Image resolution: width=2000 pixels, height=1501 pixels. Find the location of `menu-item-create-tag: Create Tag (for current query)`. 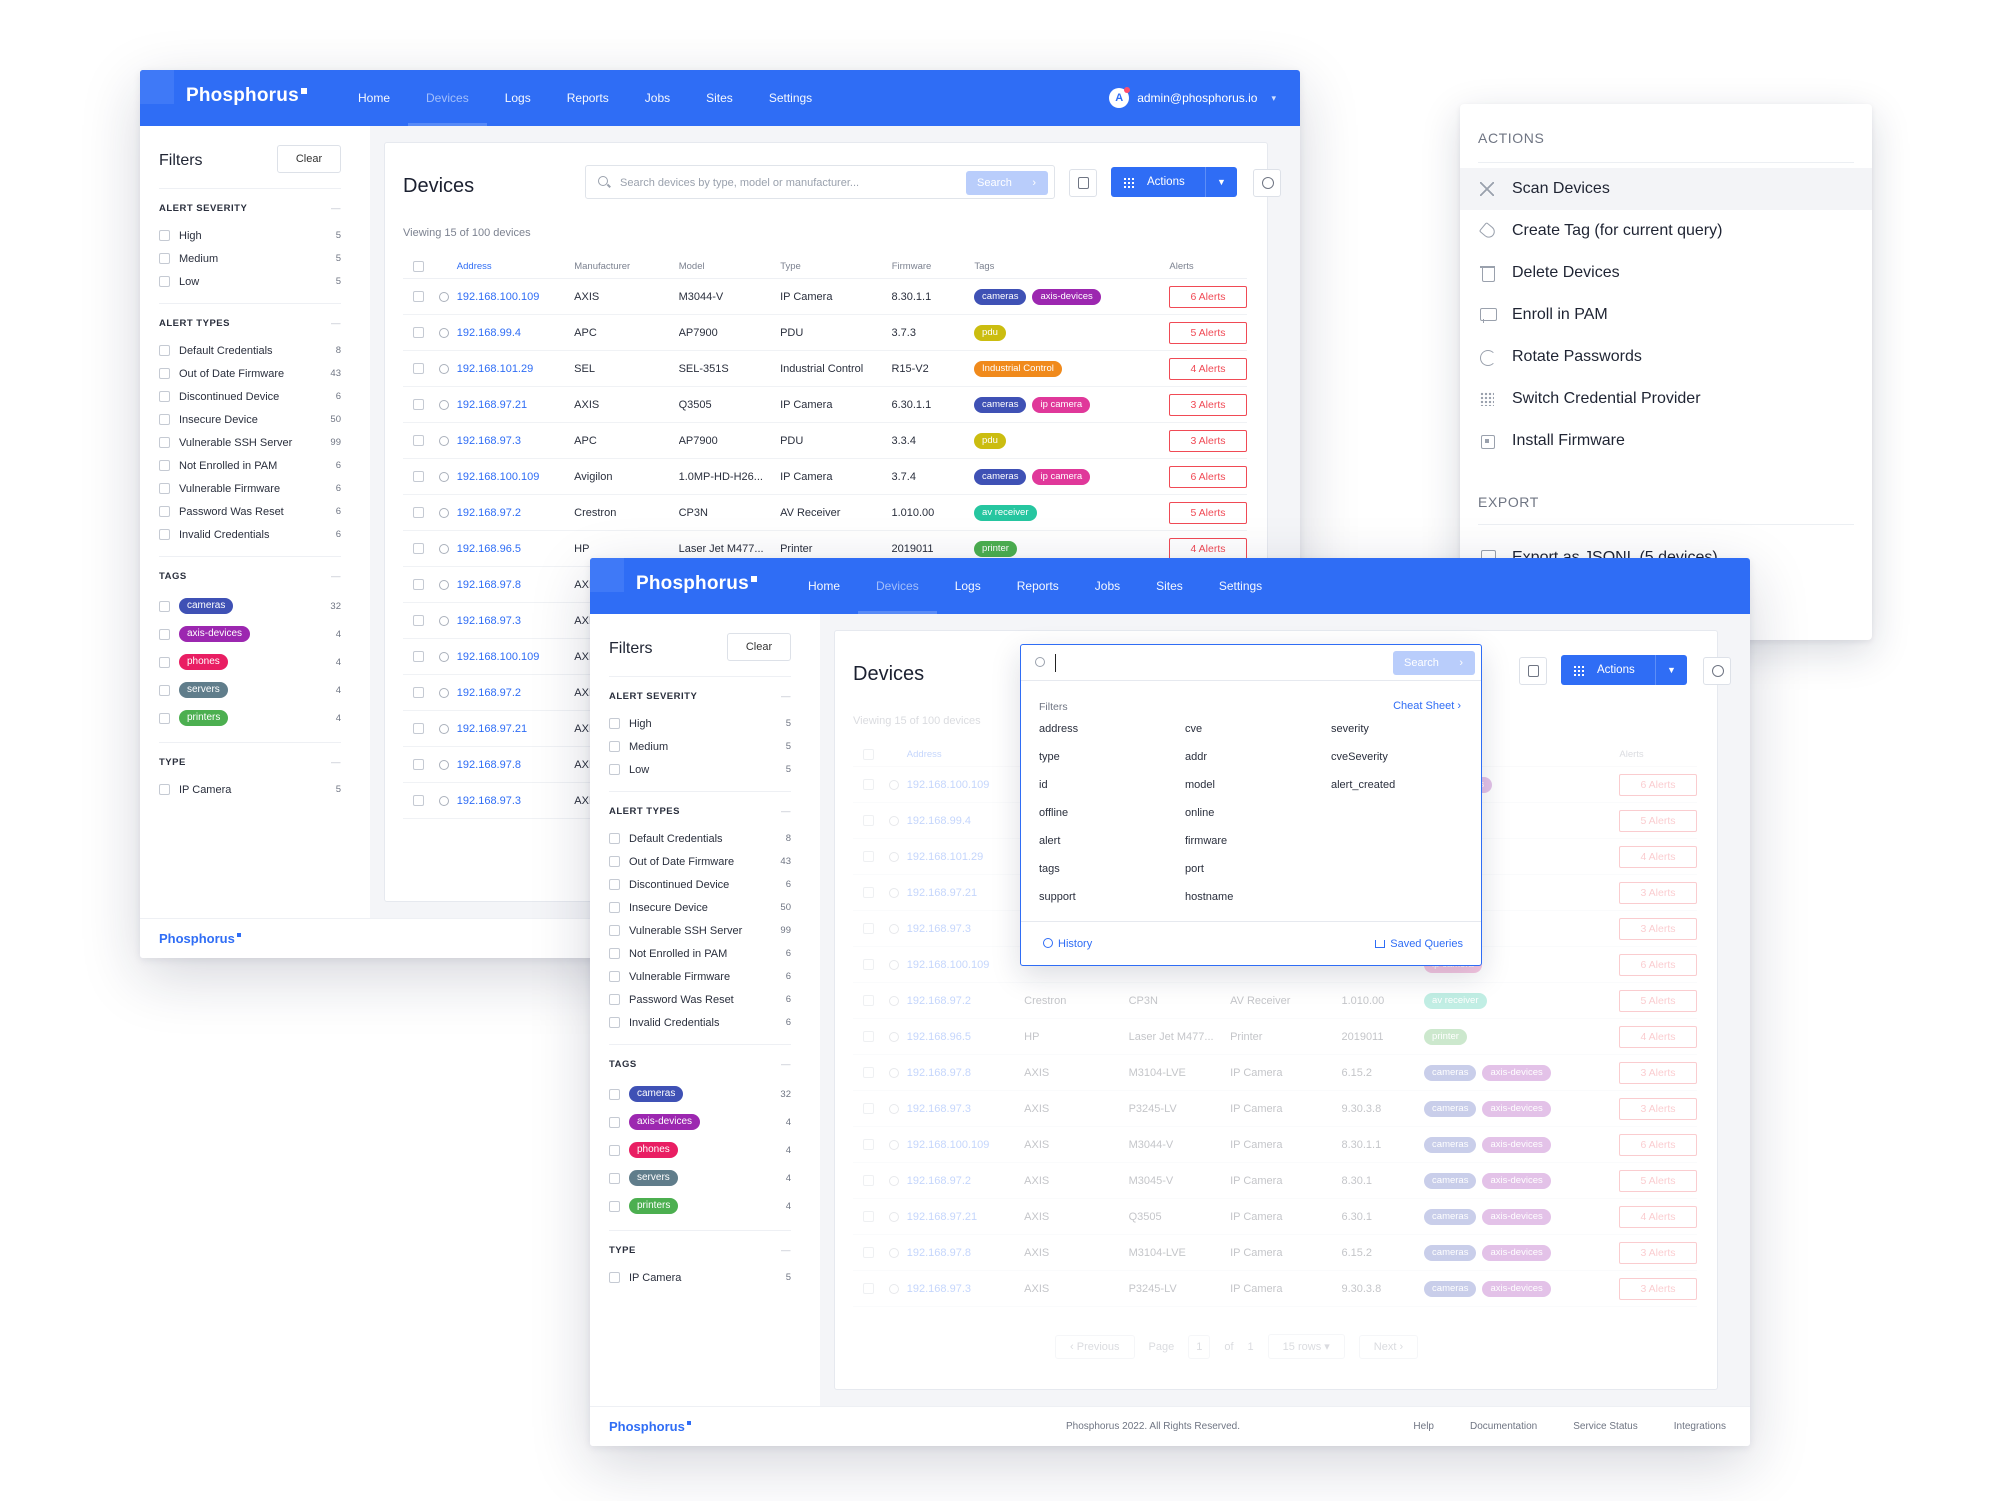

menu-item-create-tag: Create Tag (for current query) is located at coordinates (1666, 231).